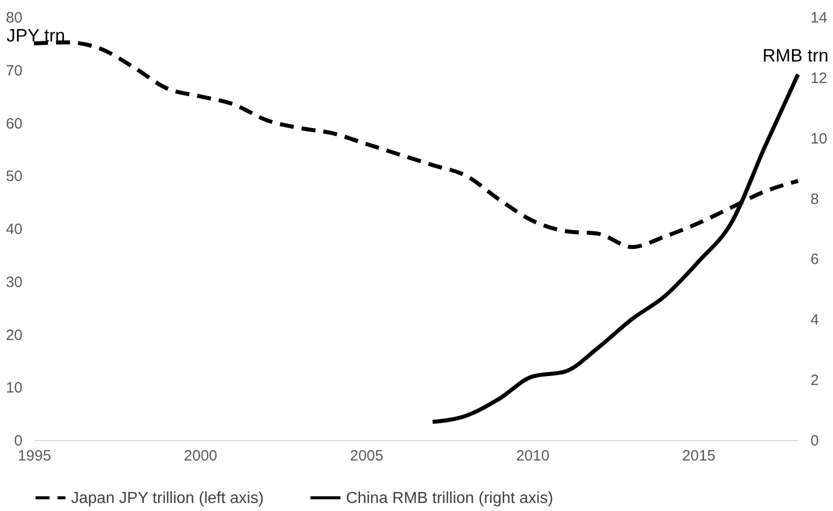 The width and height of the screenshot is (833, 511). What do you see at coordinates (814, 381) in the screenshot?
I see `y2-tick-label: 2` at bounding box center [814, 381].